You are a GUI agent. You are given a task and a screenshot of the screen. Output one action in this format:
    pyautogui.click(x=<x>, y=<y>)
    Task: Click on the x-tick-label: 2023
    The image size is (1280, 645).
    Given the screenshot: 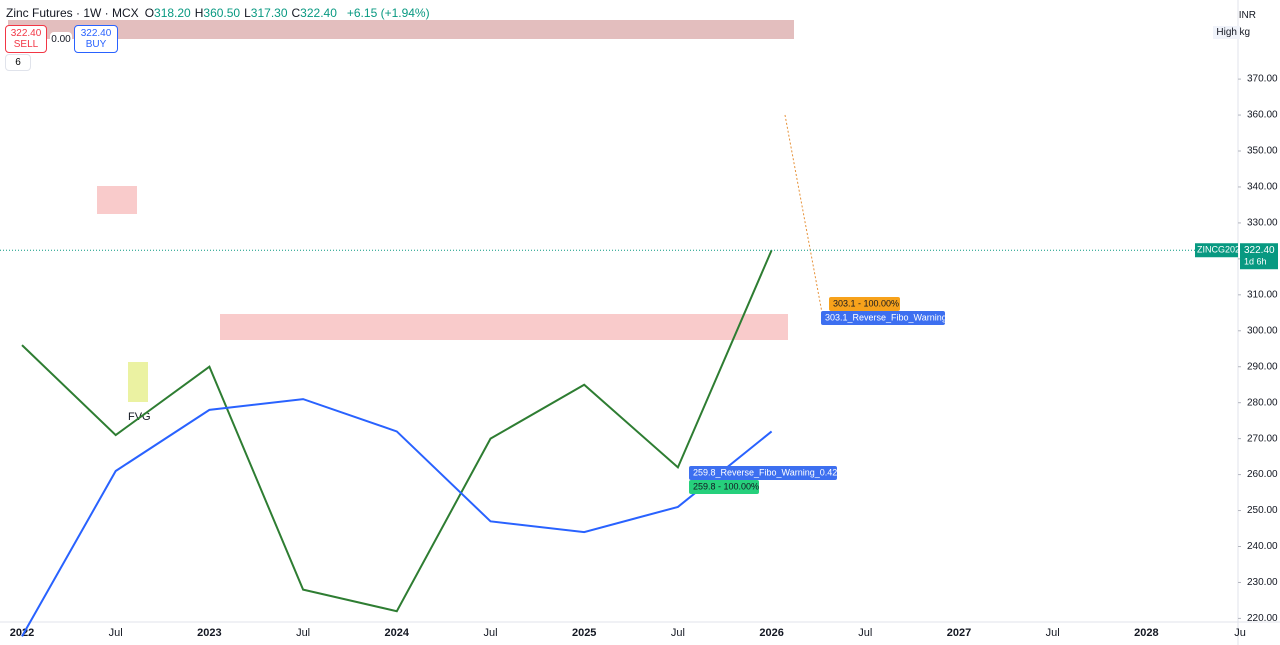 What is the action you would take?
    pyautogui.click(x=209, y=633)
    